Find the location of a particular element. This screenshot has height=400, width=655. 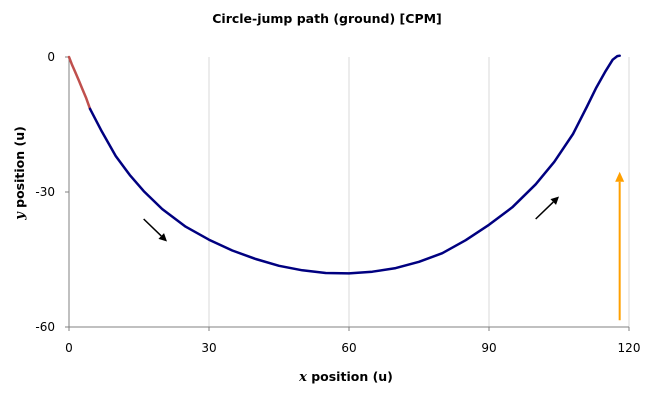

y-tick-label: -60 is located at coordinates (45, 327).